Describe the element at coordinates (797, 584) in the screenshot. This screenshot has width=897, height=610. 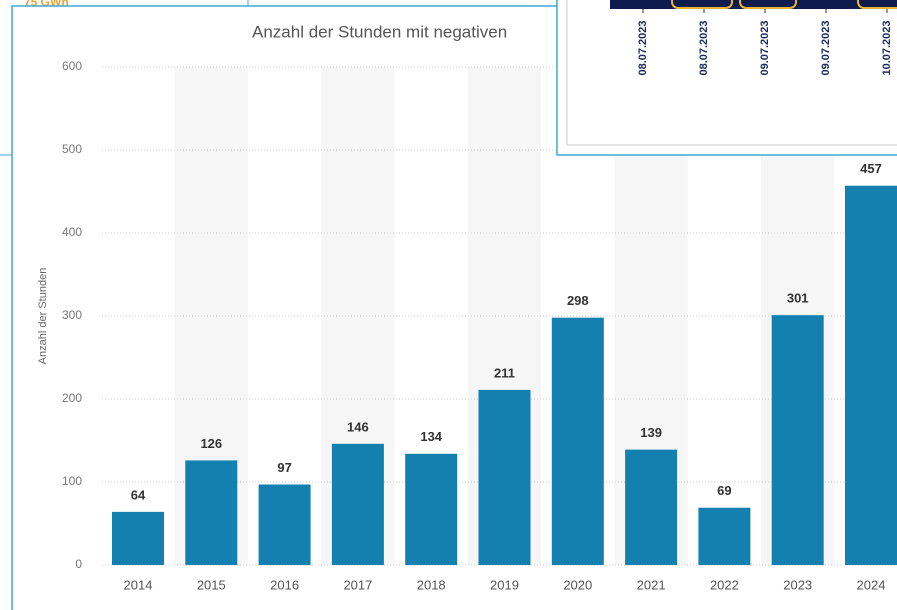
I see `x-tick-label: 2023` at that location.